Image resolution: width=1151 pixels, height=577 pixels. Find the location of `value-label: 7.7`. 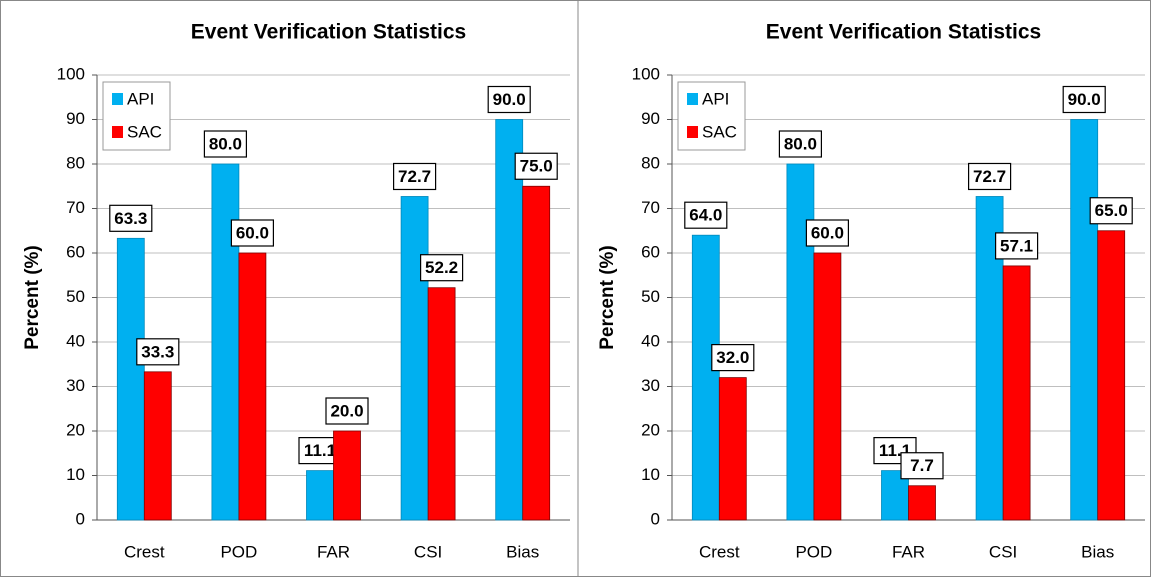

value-label: 7.7 is located at coordinates (922, 465).